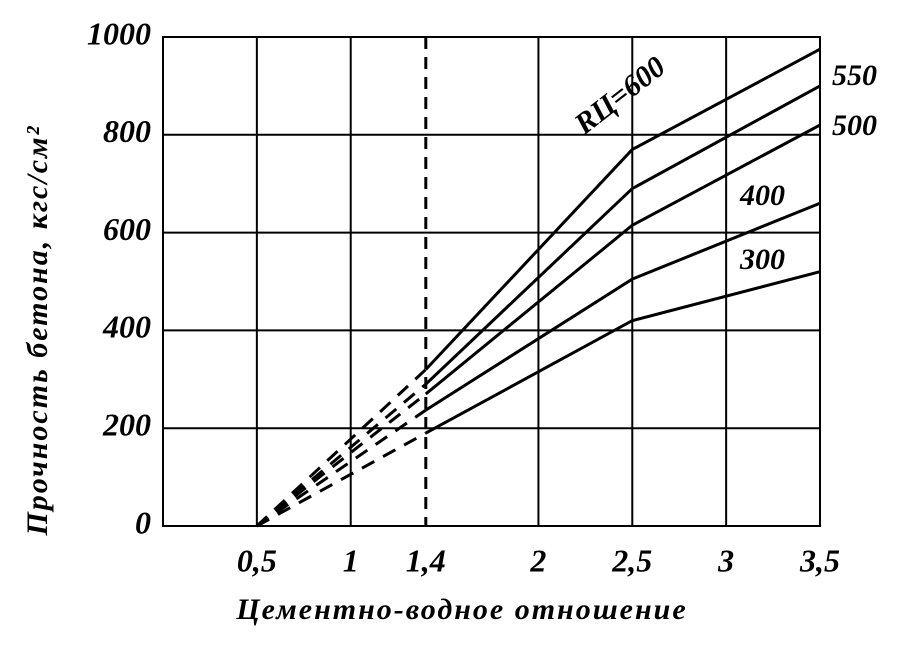 The image size is (904, 667). What do you see at coordinates (426, 560) in the screenshot?
I see `x-tick-label: 1,4` at bounding box center [426, 560].